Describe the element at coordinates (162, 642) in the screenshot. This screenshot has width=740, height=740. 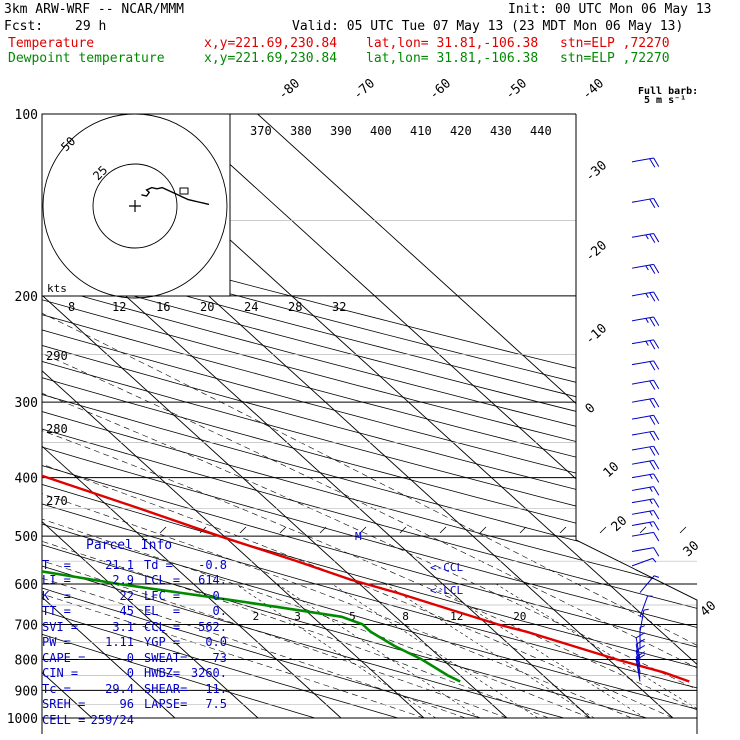
I see `parcel-label: YGP =` at that location.